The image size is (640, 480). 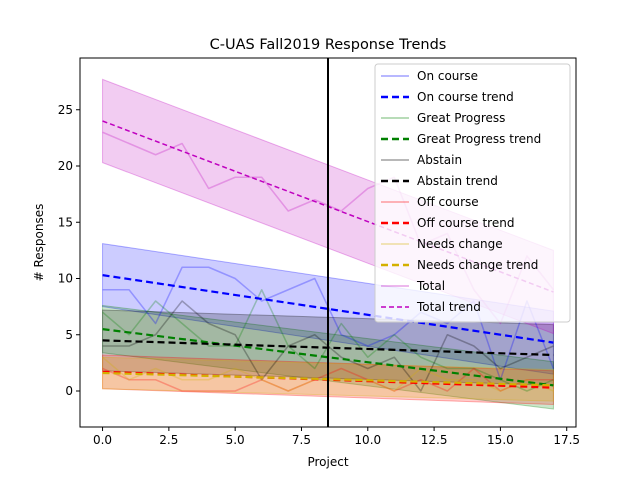 What do you see at coordinates (448, 307) in the screenshot?
I see `legend-label: Total trend` at bounding box center [448, 307].